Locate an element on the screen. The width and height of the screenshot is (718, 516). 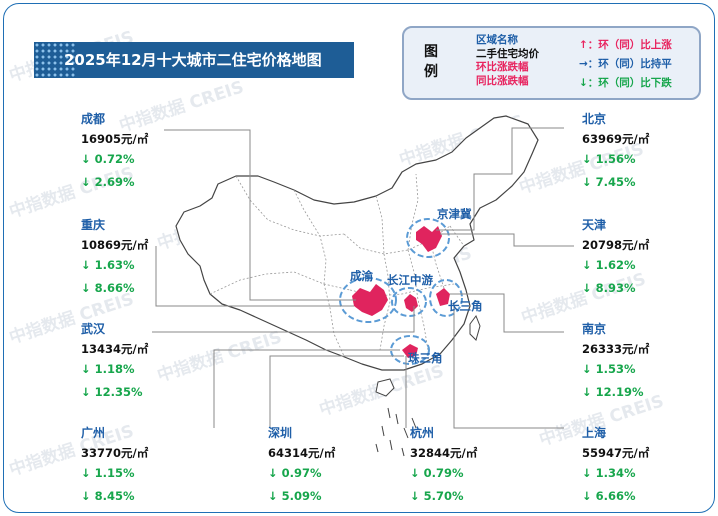
city-price: 10869元/㎡ is located at coordinates (115, 245).